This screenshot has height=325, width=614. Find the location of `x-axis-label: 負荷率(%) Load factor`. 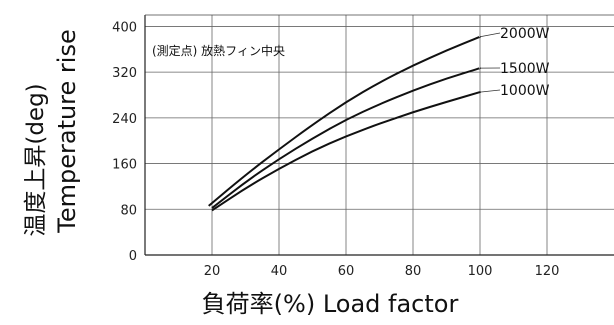

x-axis-label: 負荷率(%) Load factor is located at coordinates (330, 304).